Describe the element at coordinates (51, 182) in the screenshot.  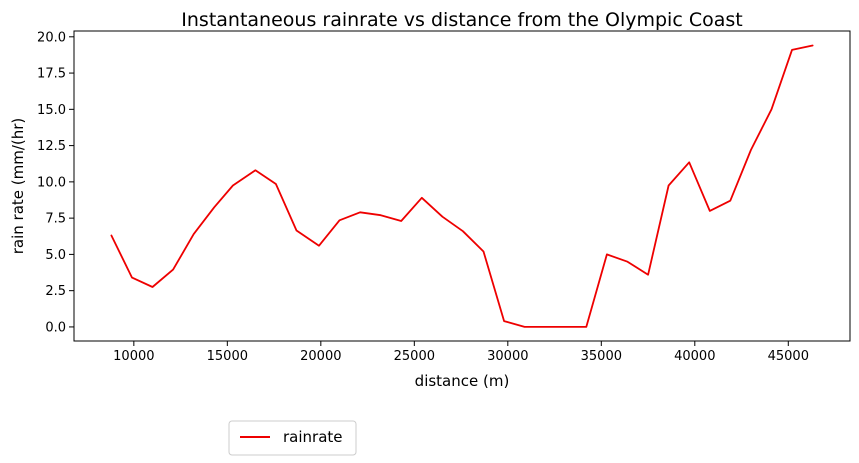
I see `y-tick-label: 10.0` at that location.